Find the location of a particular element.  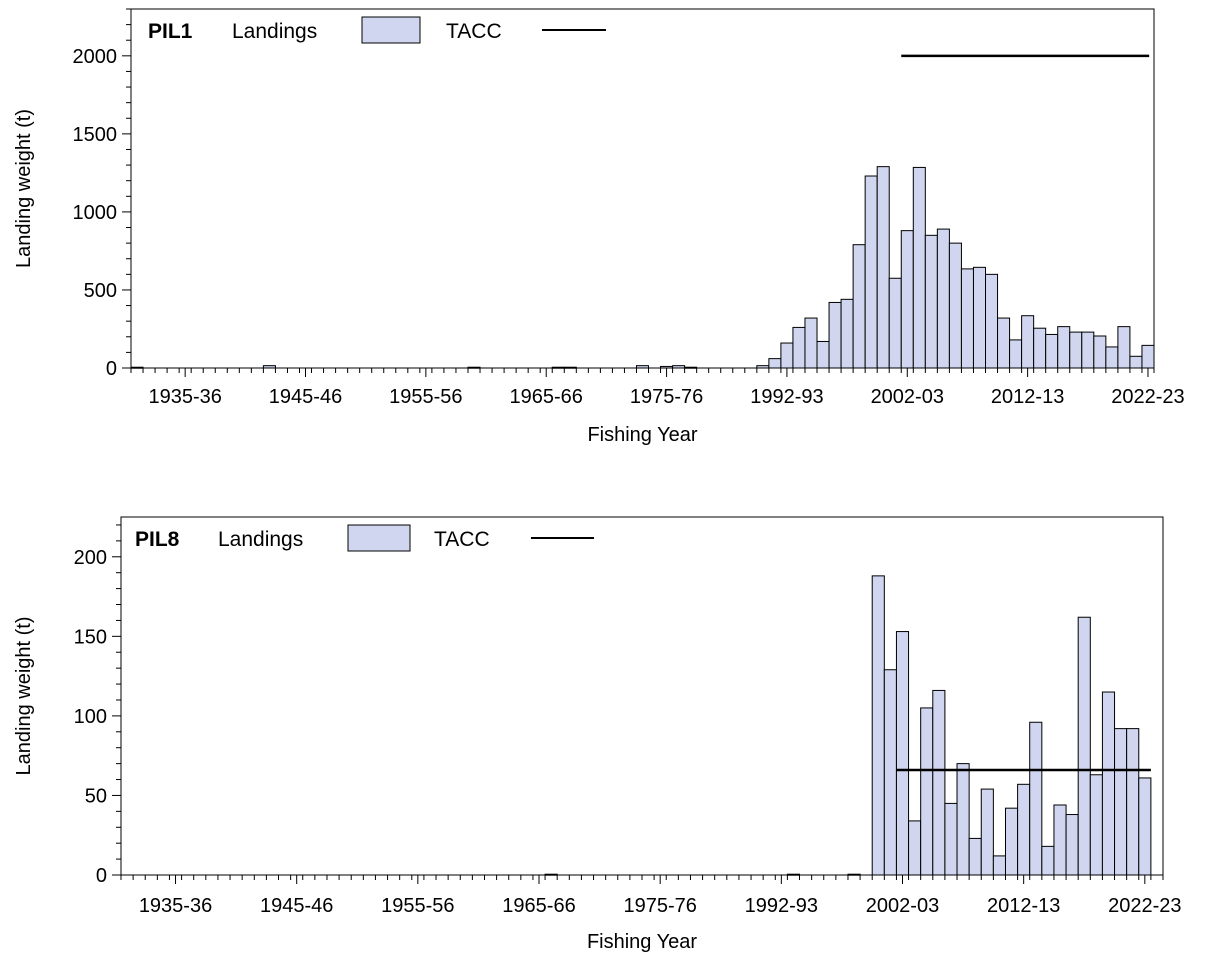

legend-landings-label: Landings is located at coordinates (260, 539).